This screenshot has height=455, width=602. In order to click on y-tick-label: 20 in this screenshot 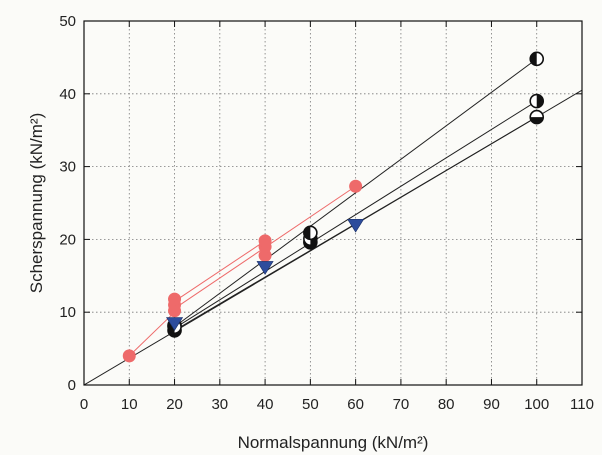, I will do `click(67, 239)`.